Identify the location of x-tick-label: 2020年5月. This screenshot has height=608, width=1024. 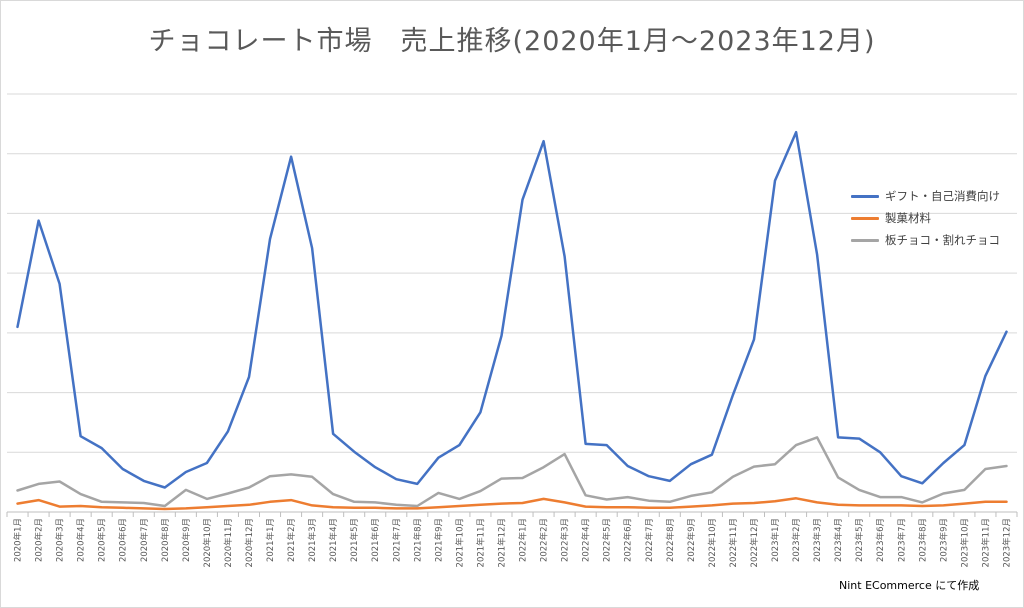
(102, 540).